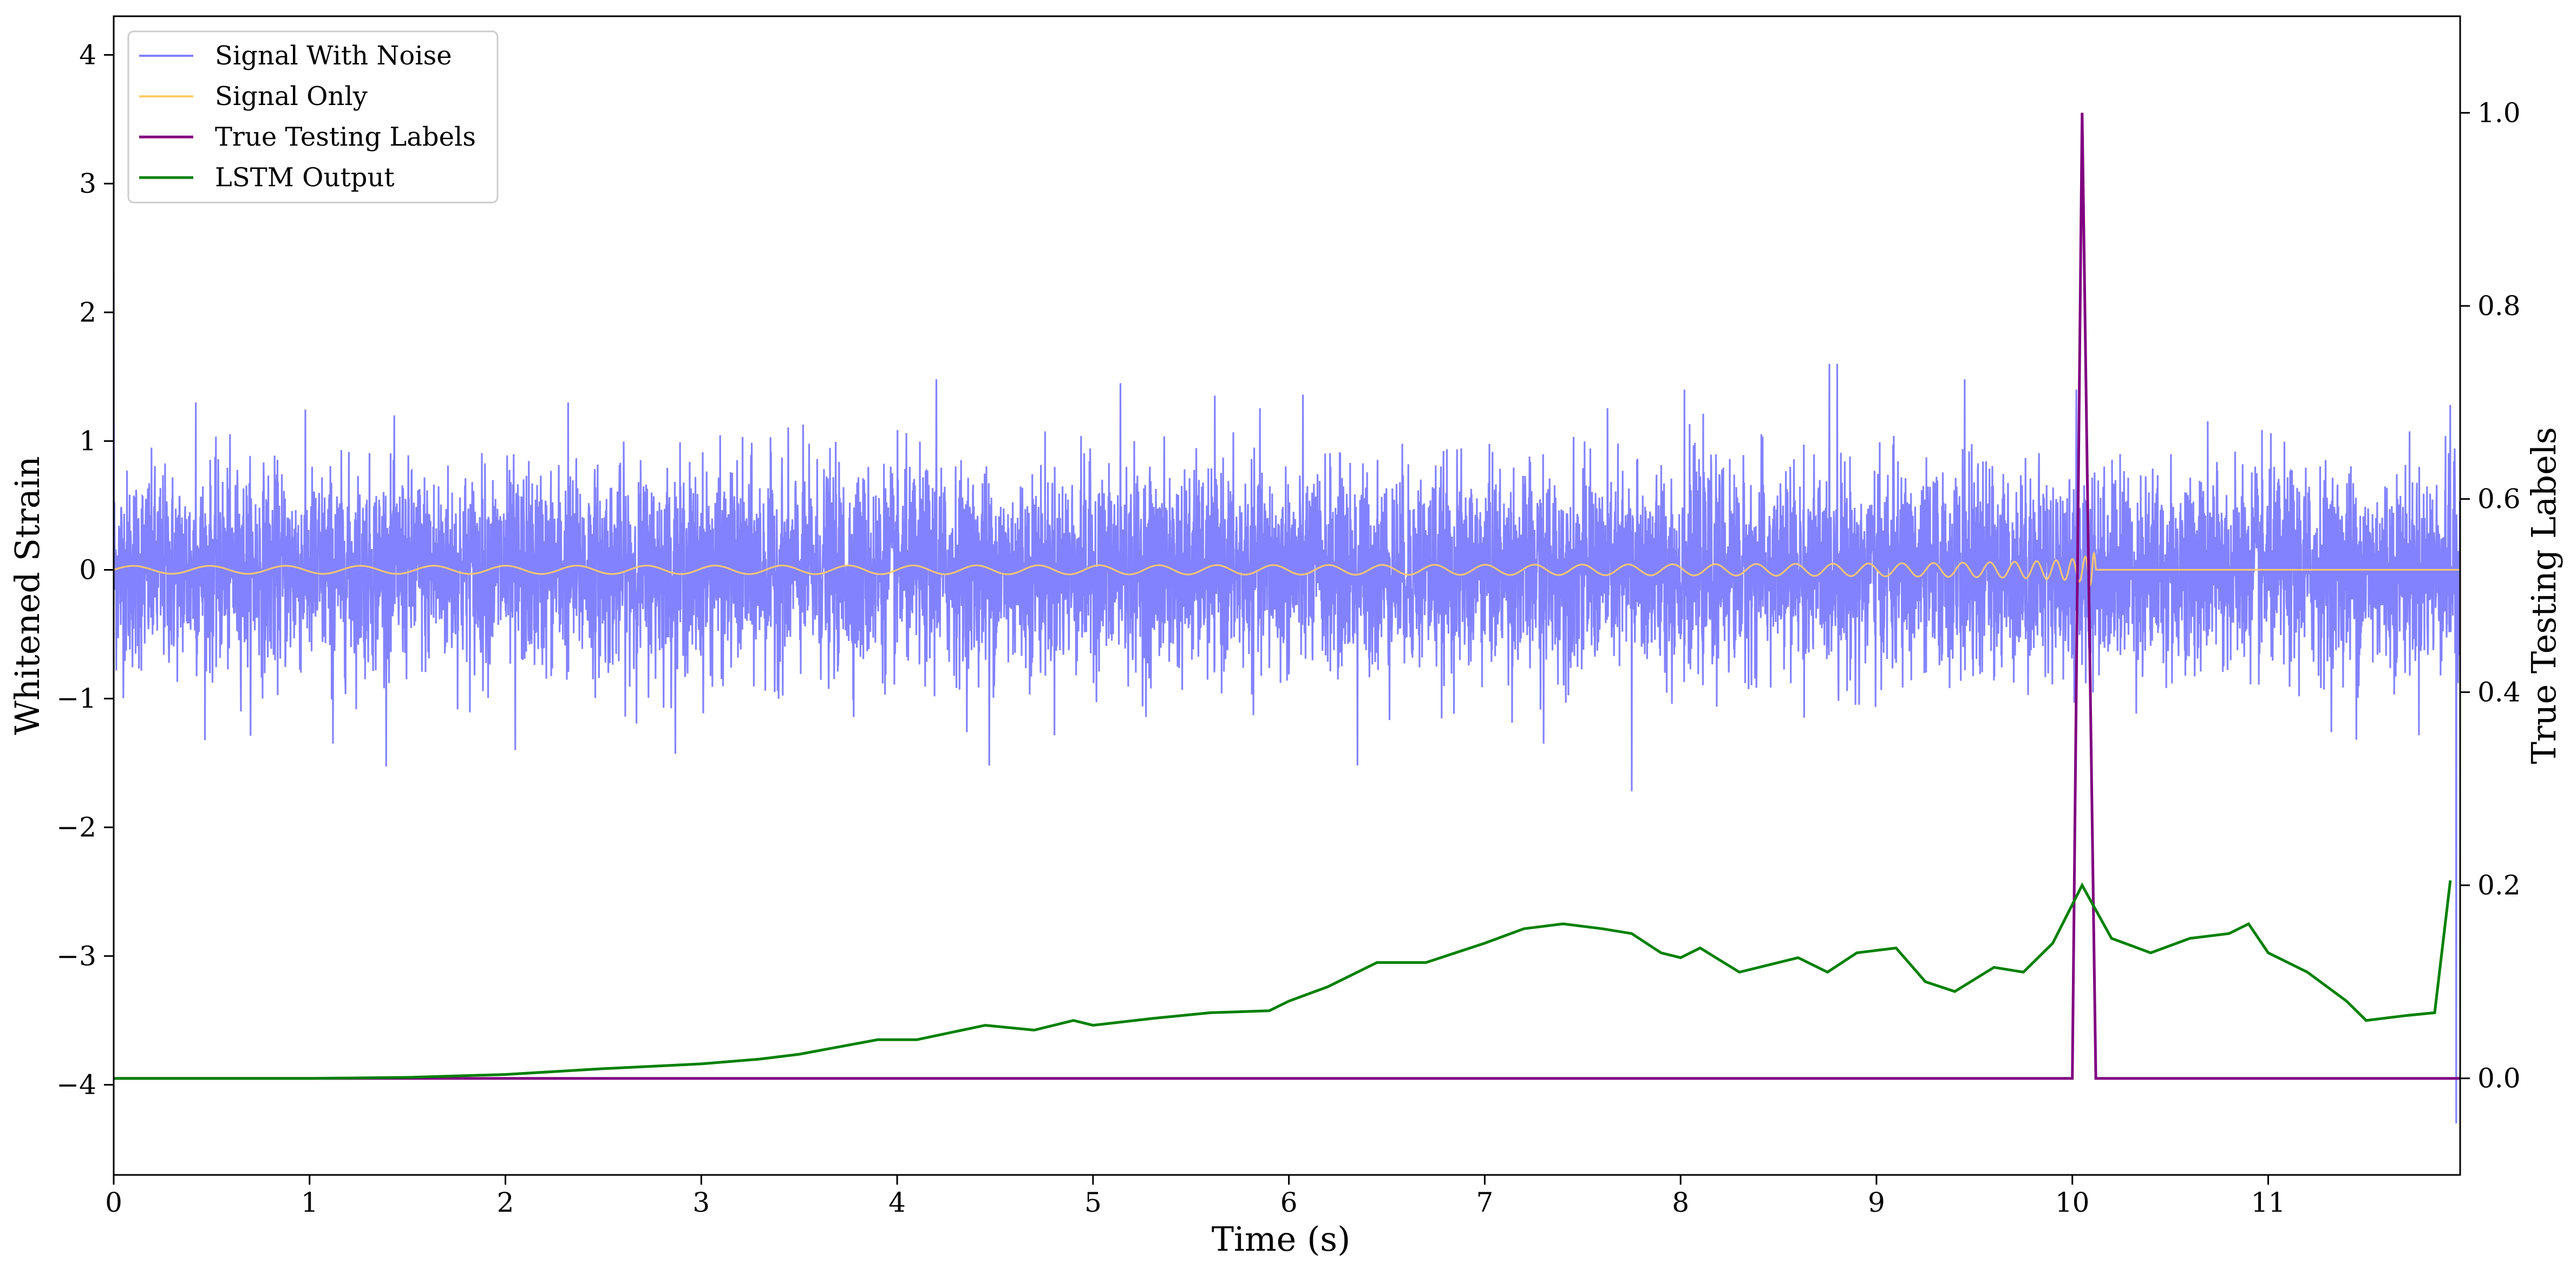 The width and height of the screenshot is (2576, 1274). What do you see at coordinates (1287, 569) in the screenshot?
I see `series-line-signal-only` at bounding box center [1287, 569].